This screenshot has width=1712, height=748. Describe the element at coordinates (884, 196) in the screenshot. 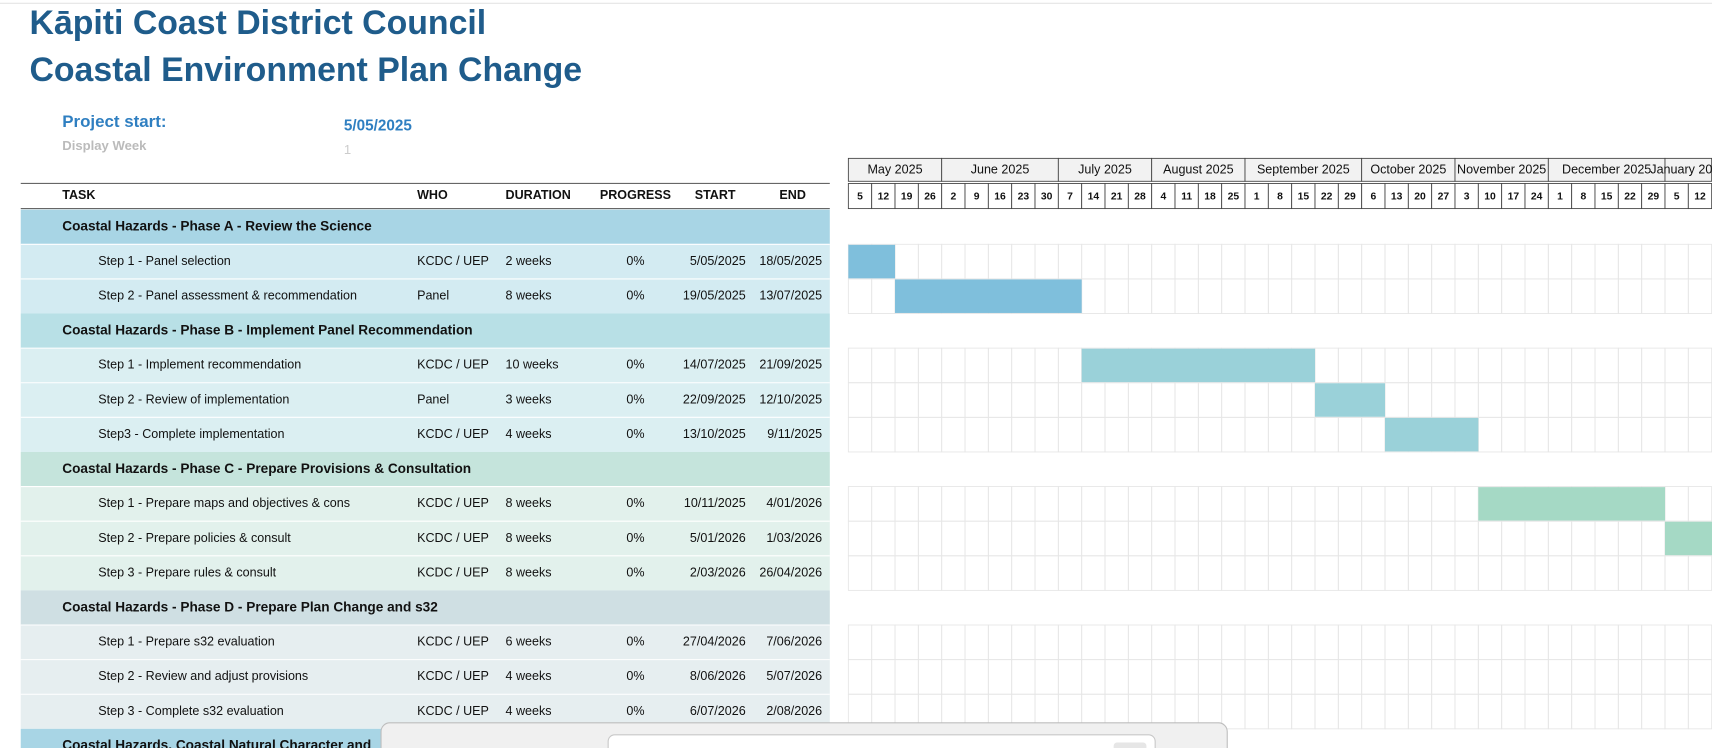

I see `week-label: 12` at that location.